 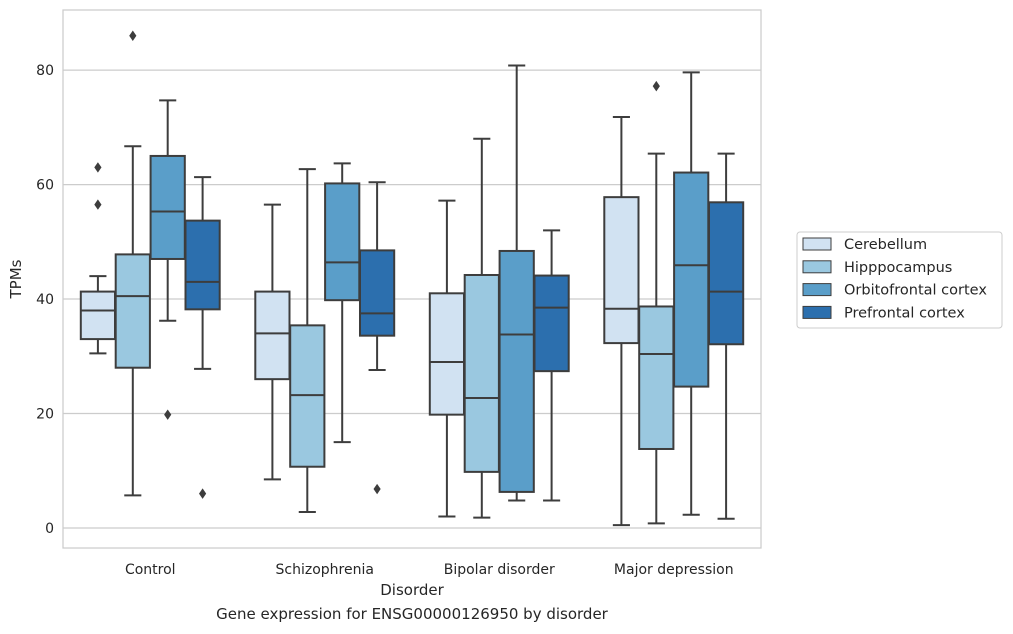 I want to click on y-tick-label: 40, so click(x=45, y=300).